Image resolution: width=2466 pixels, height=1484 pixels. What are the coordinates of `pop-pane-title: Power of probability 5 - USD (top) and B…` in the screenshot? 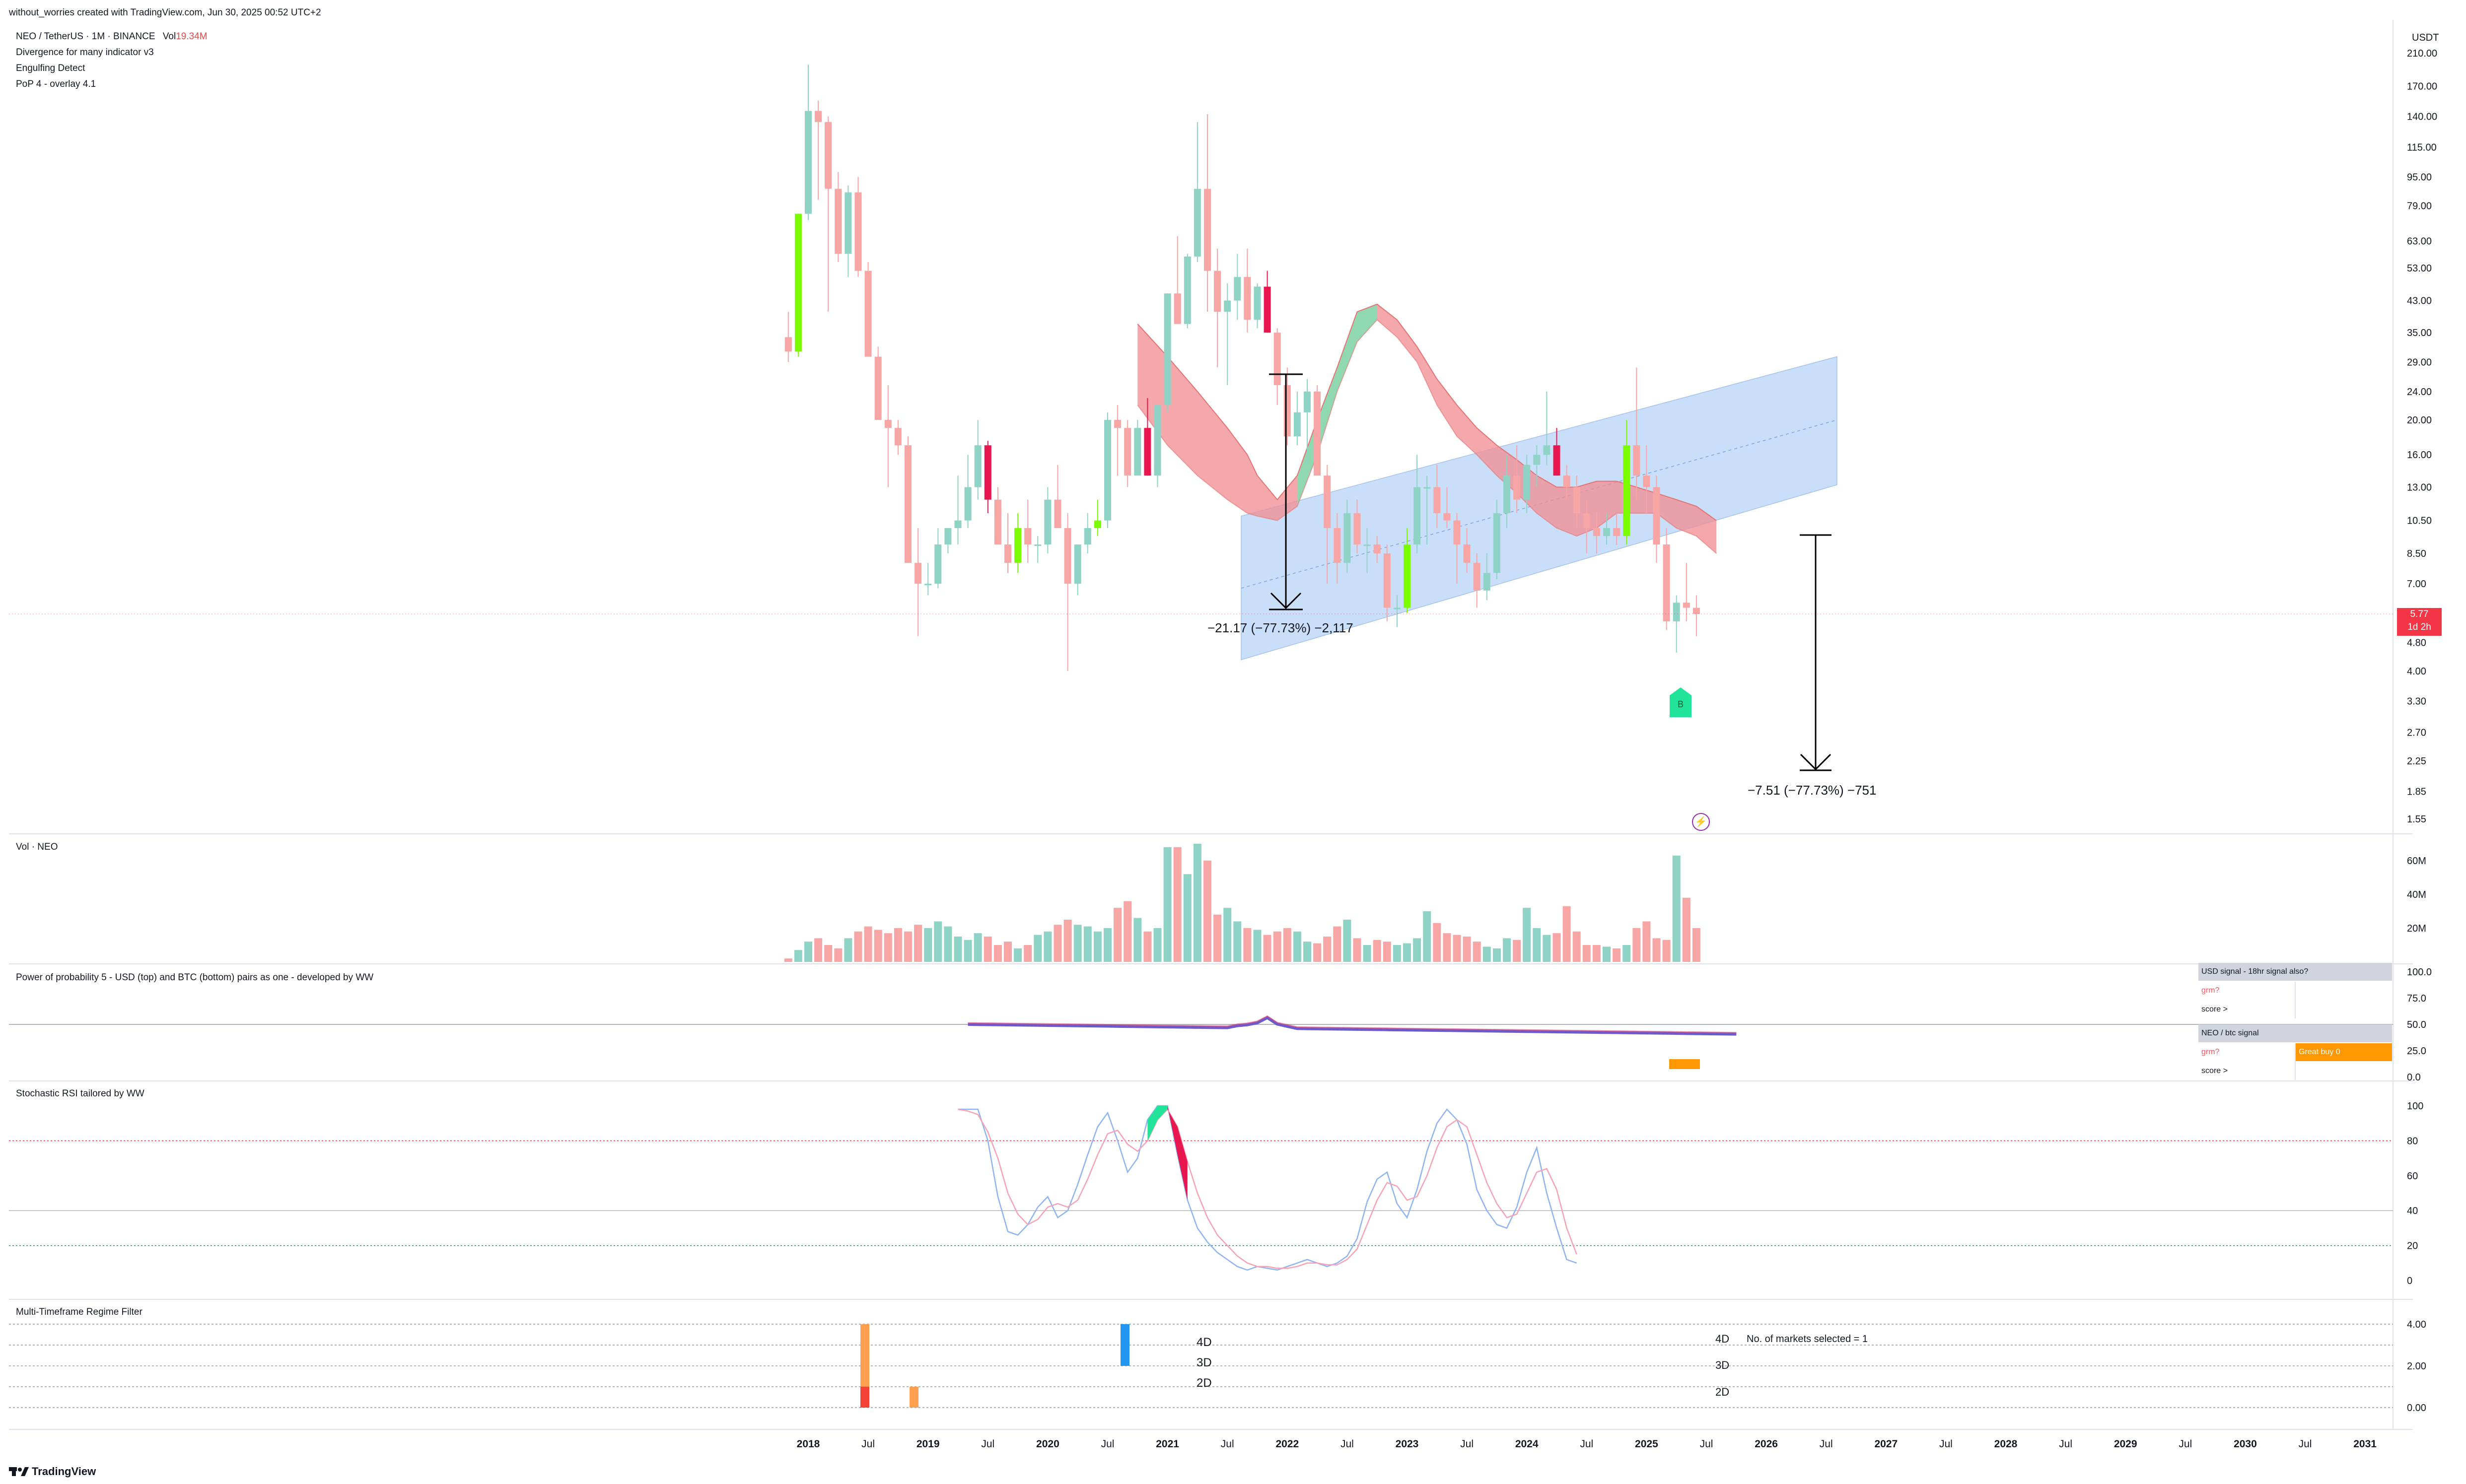 It's located at (195, 977).